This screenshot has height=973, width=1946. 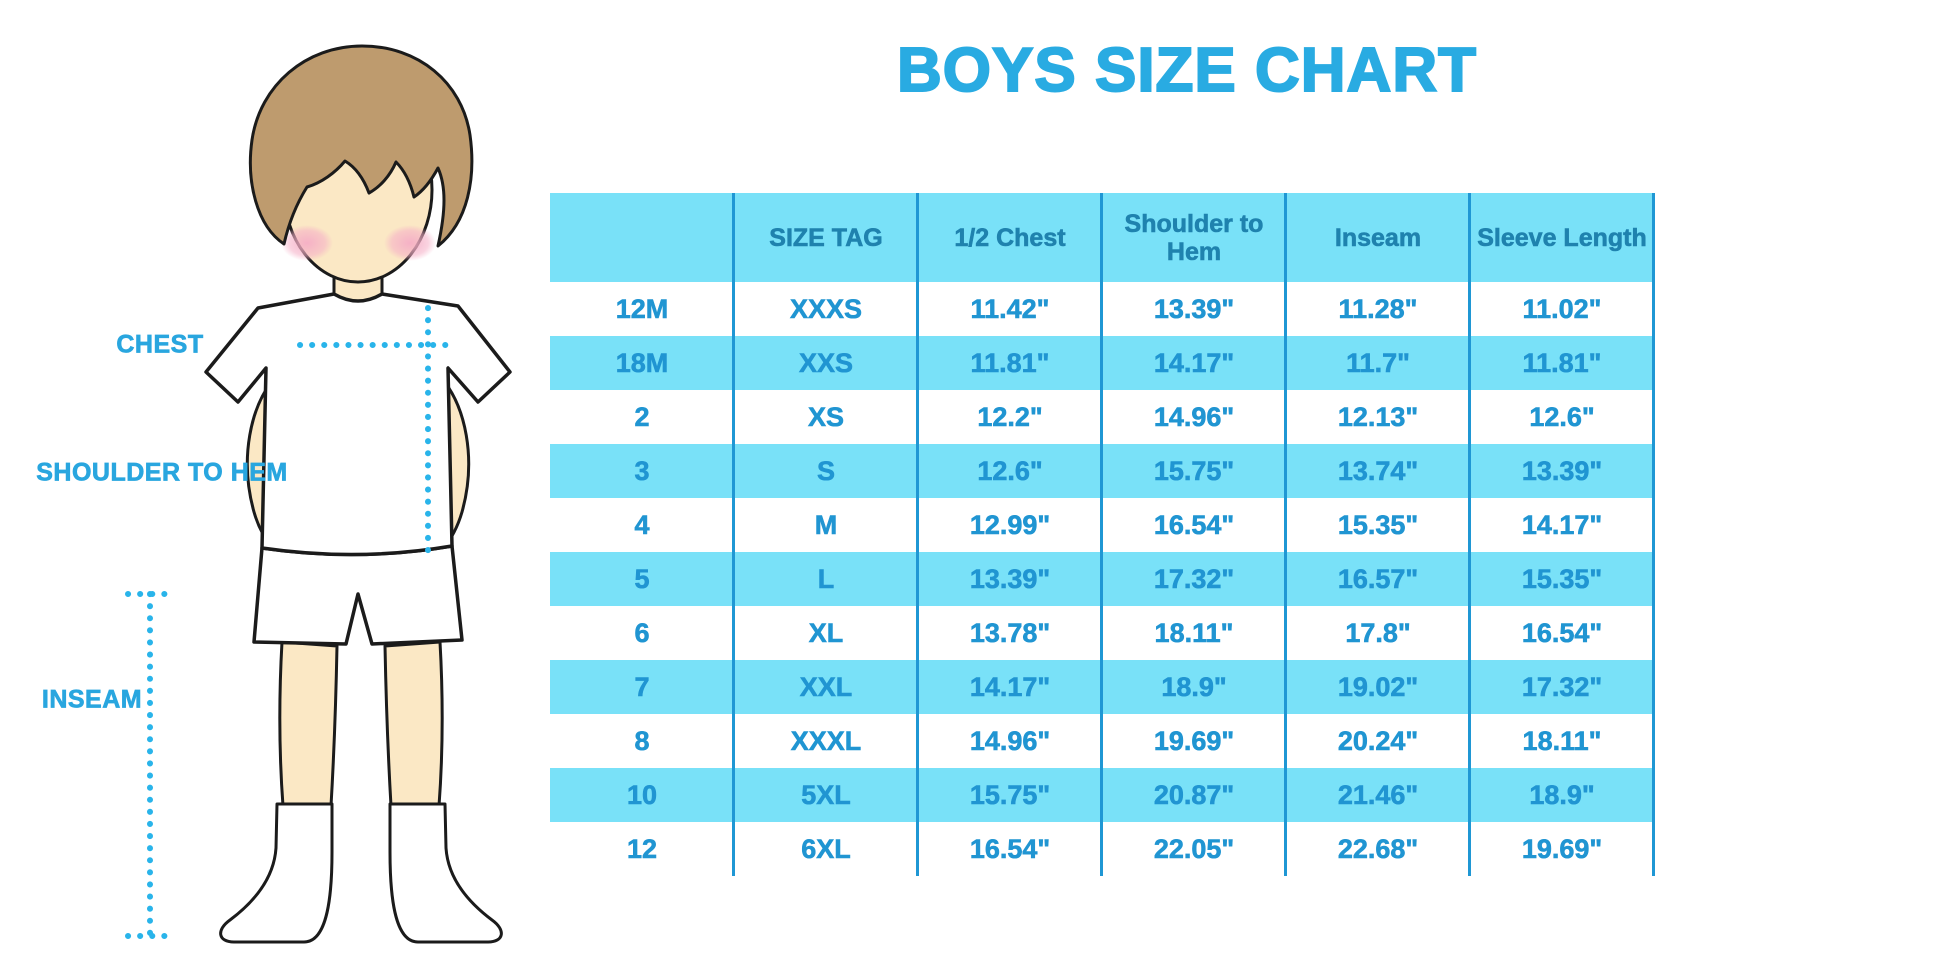 What do you see at coordinates (826, 632) in the screenshot?
I see `table-cell: XL` at bounding box center [826, 632].